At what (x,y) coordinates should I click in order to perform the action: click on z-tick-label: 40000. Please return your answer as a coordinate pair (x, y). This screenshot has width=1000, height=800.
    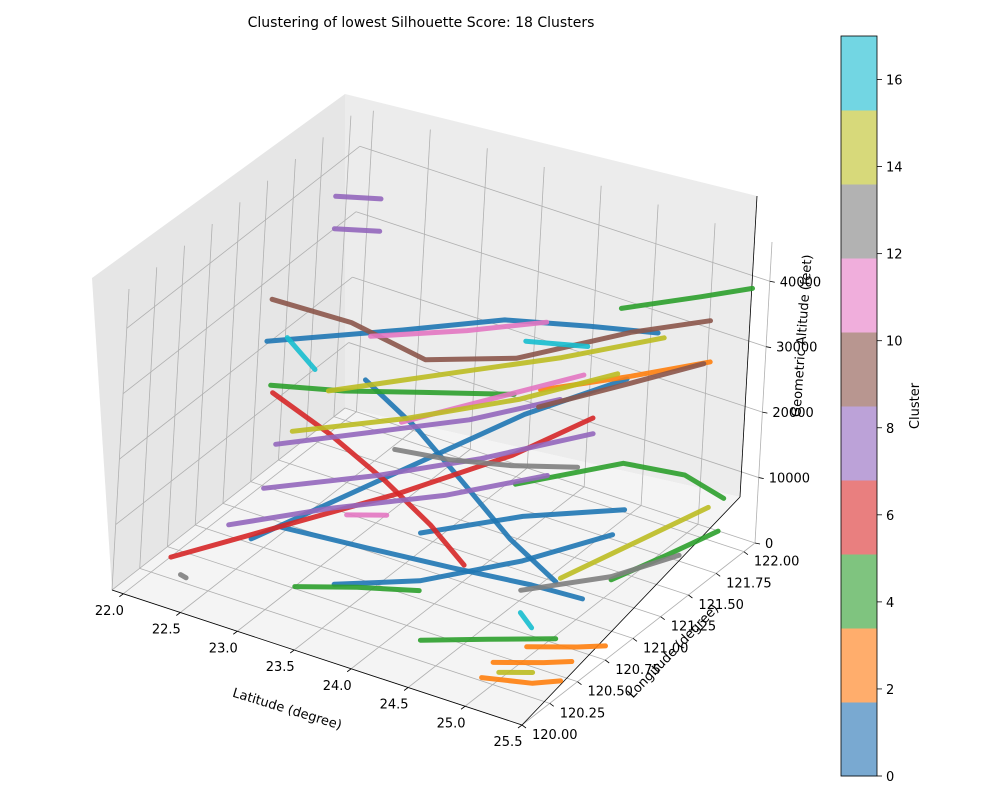
    Looking at the image, I should click on (800, 282).